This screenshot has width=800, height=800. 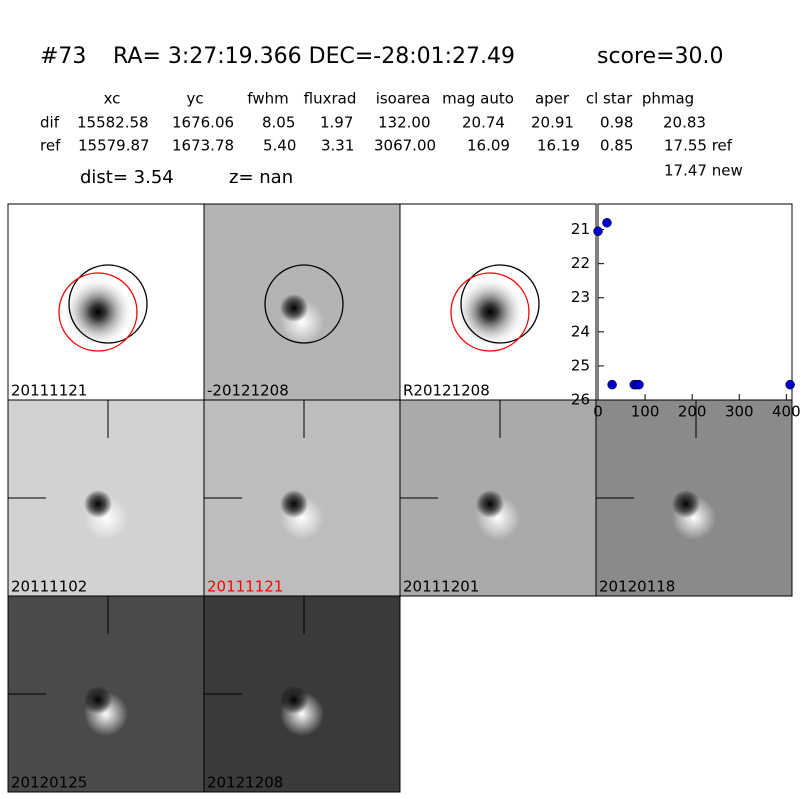 What do you see at coordinates (279, 146) in the screenshot?
I see `table-cell: 5.40` at bounding box center [279, 146].